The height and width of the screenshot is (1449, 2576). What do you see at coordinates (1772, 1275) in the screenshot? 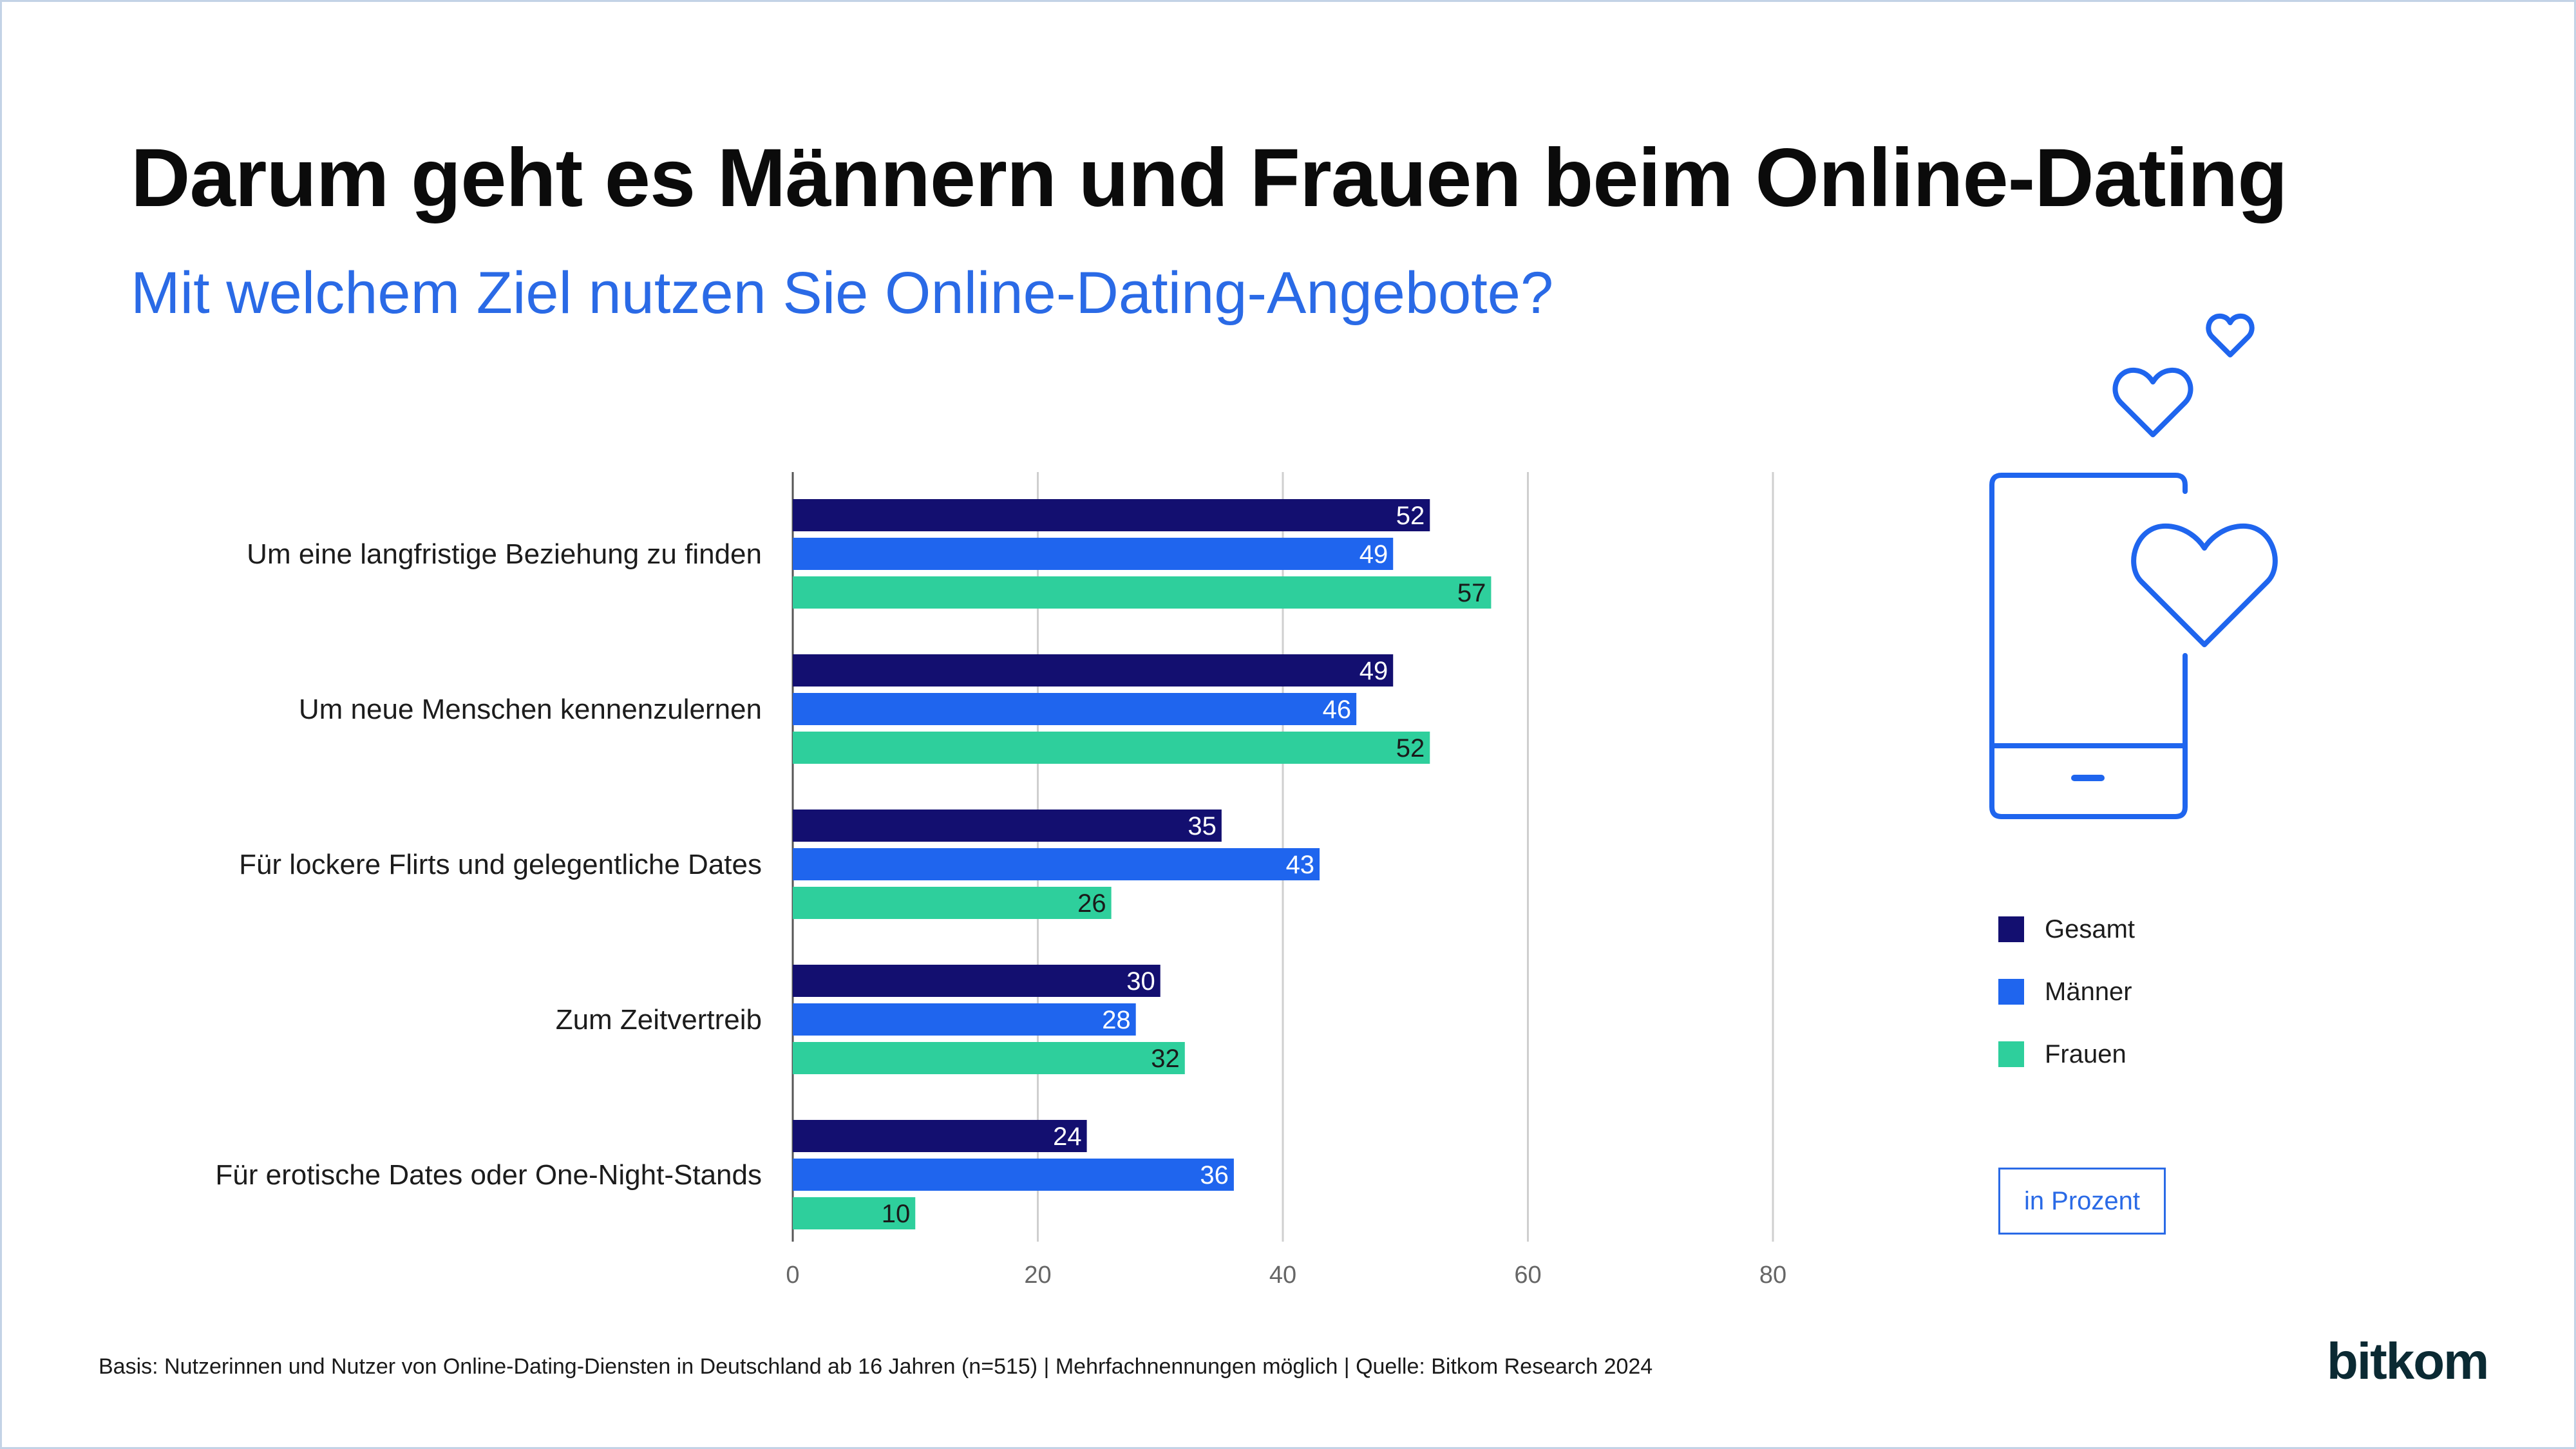
I see `x-tick-label: 80` at bounding box center [1772, 1275].